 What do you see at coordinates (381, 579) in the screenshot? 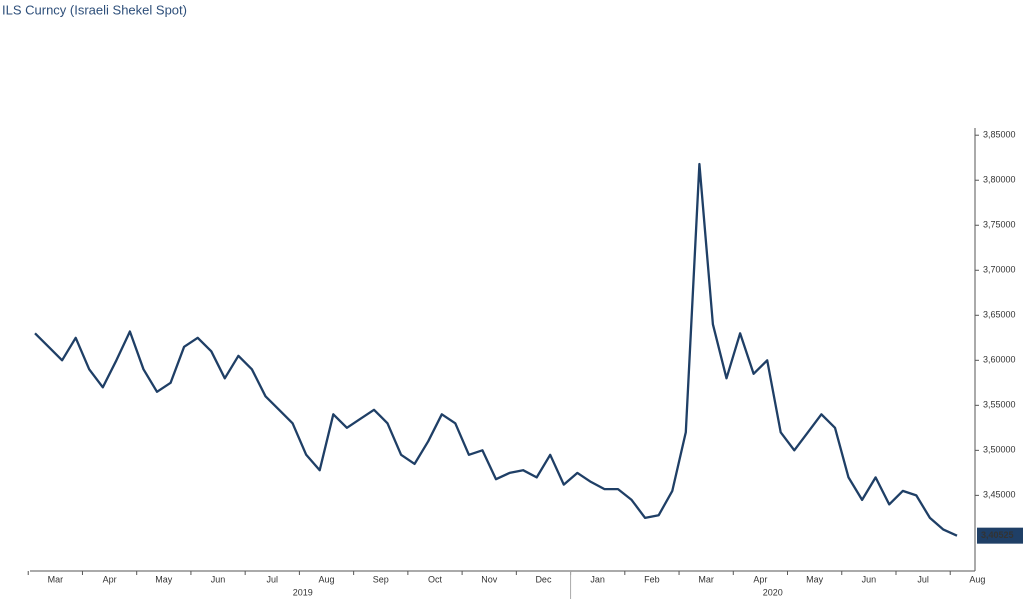
I see `x-tick-label: Sep` at bounding box center [381, 579].